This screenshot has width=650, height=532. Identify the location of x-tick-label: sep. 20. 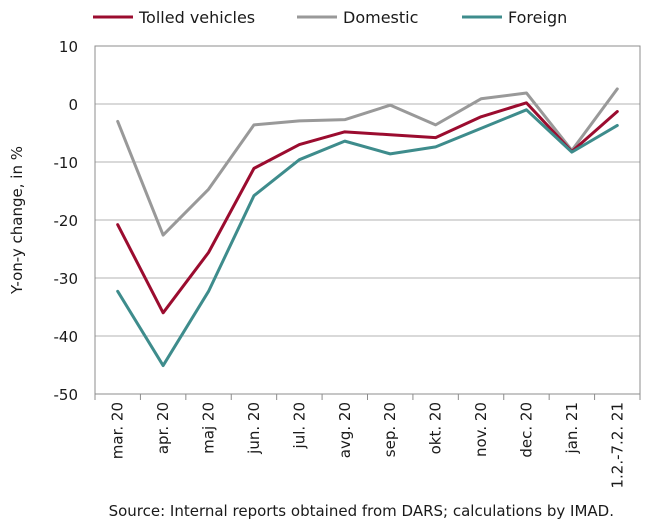
(390, 429).